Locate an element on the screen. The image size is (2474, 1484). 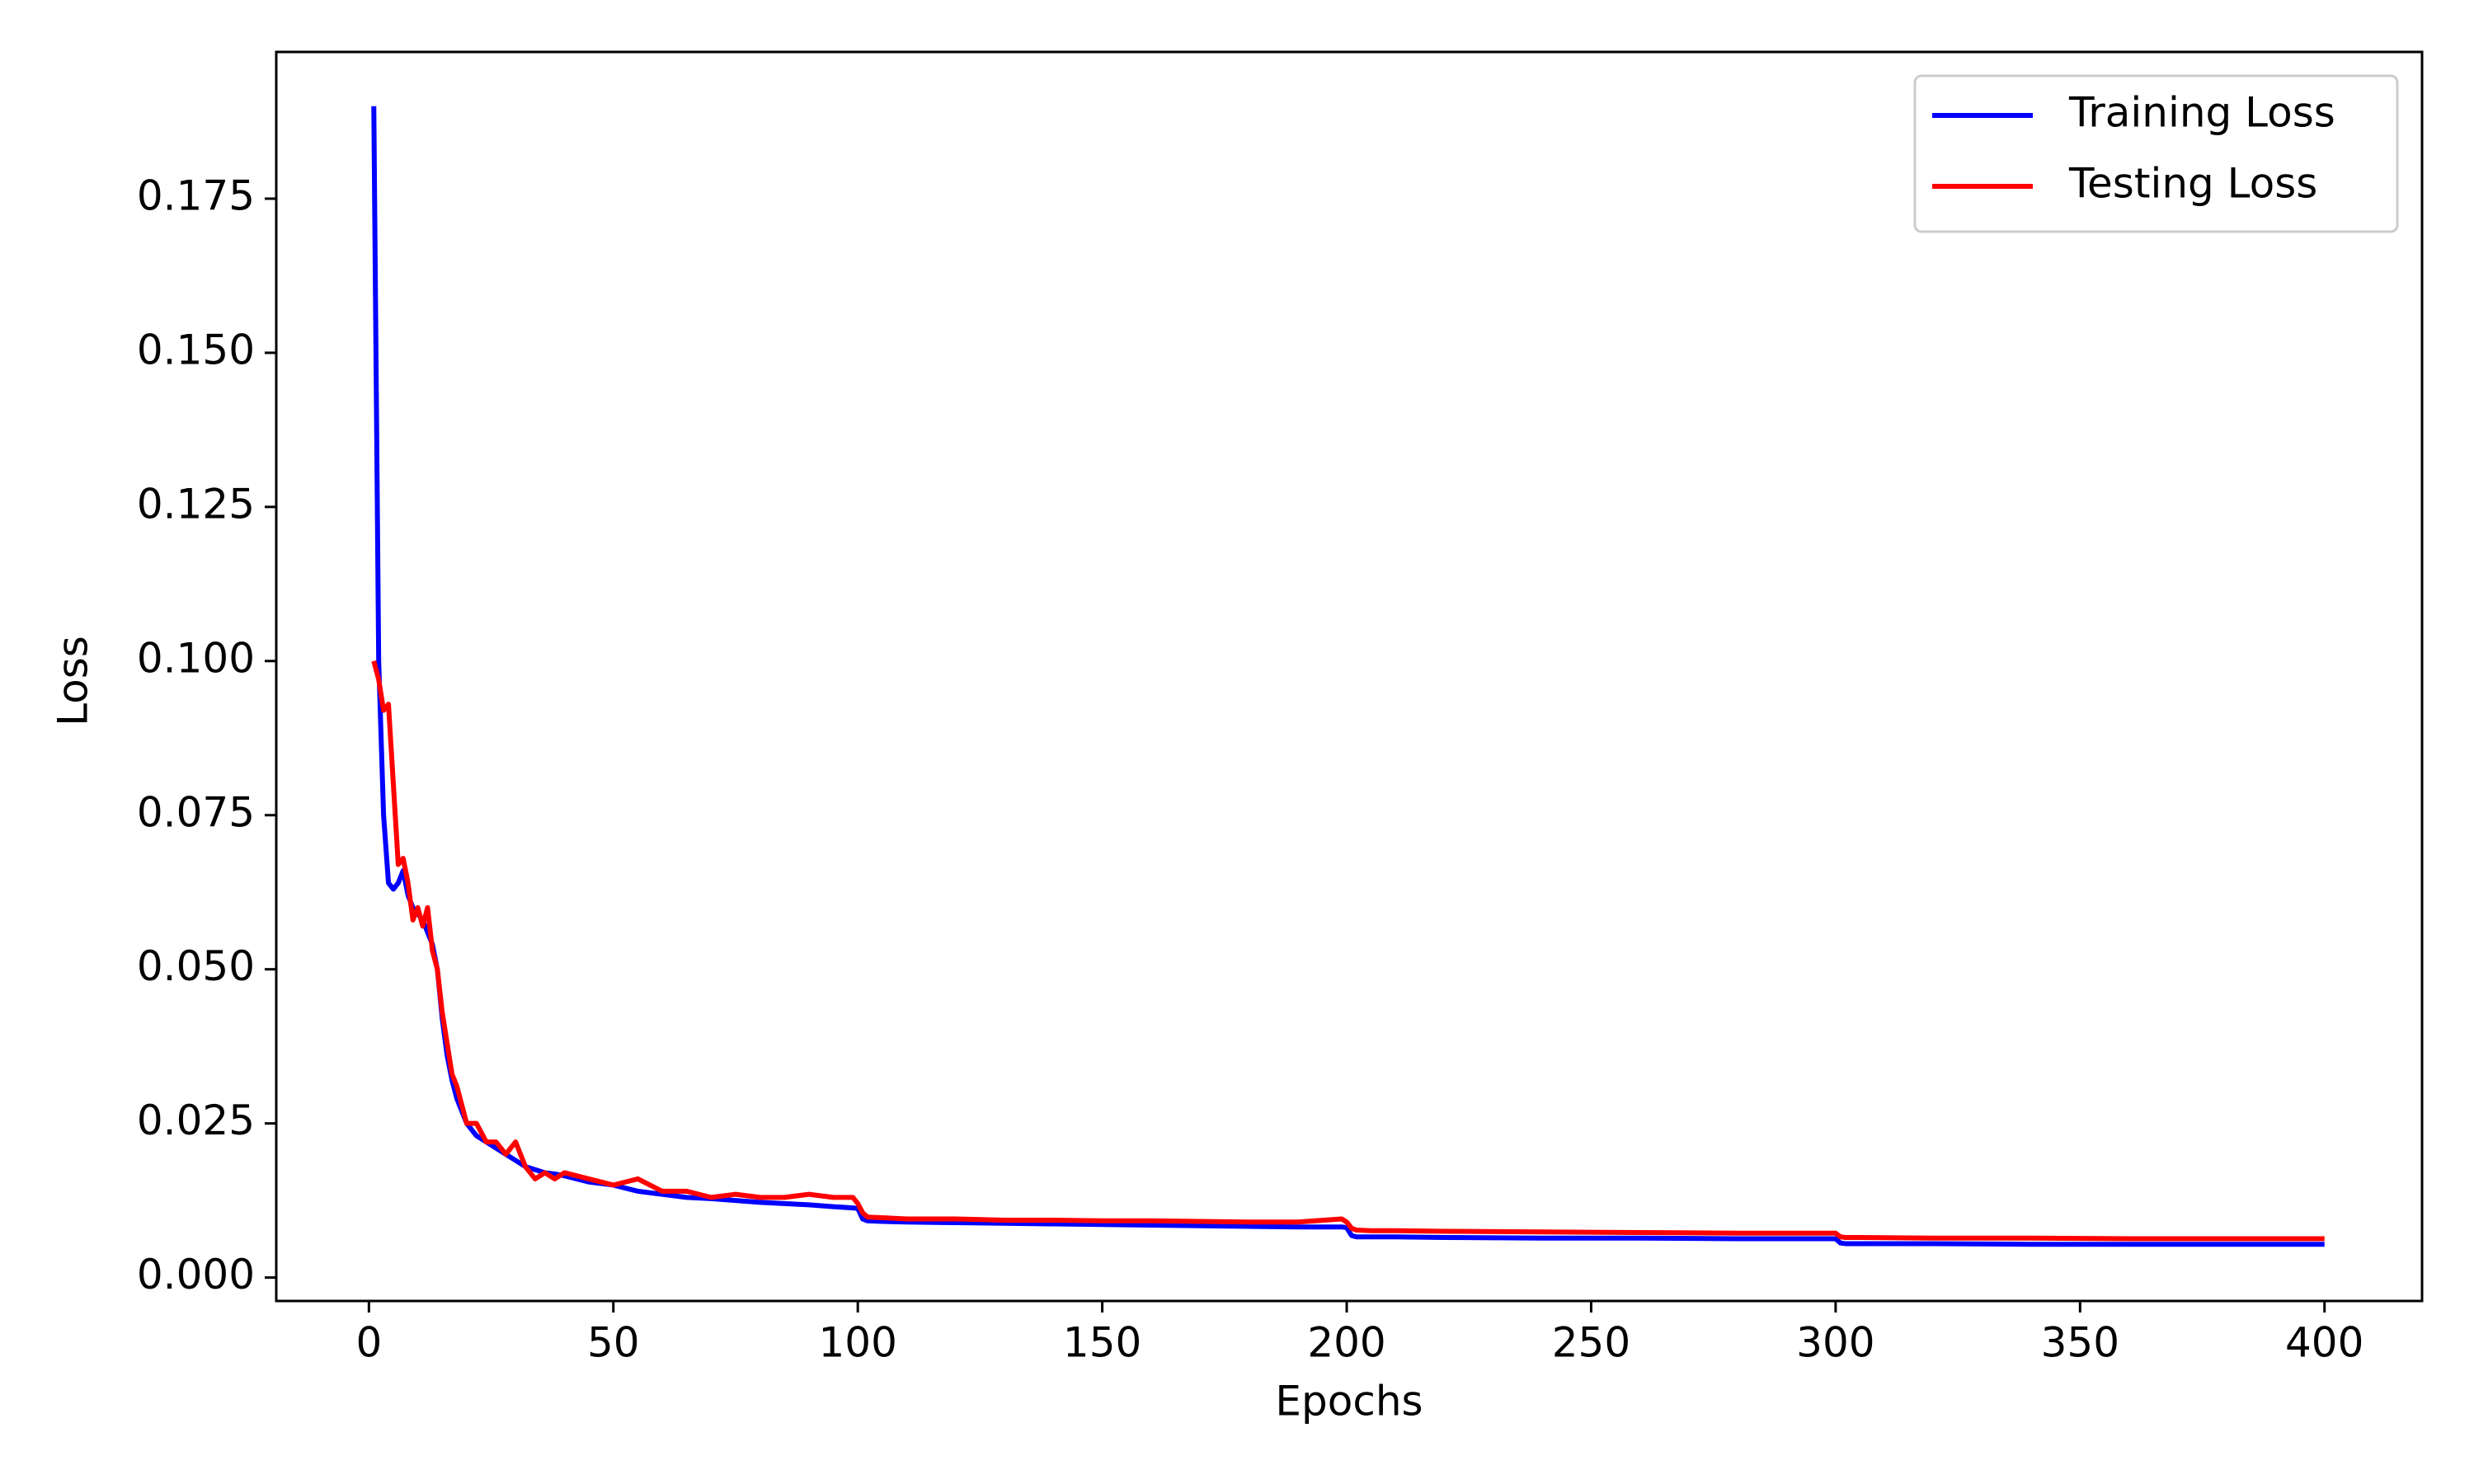
x-tick-label: 200 is located at coordinates (1346, 1343).